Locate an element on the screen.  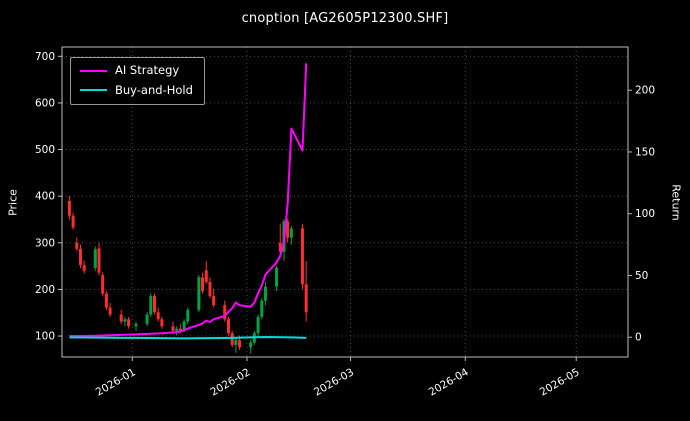
legend-label-buy-and-hold: Buy-and-Hold is located at coordinates (154, 89).